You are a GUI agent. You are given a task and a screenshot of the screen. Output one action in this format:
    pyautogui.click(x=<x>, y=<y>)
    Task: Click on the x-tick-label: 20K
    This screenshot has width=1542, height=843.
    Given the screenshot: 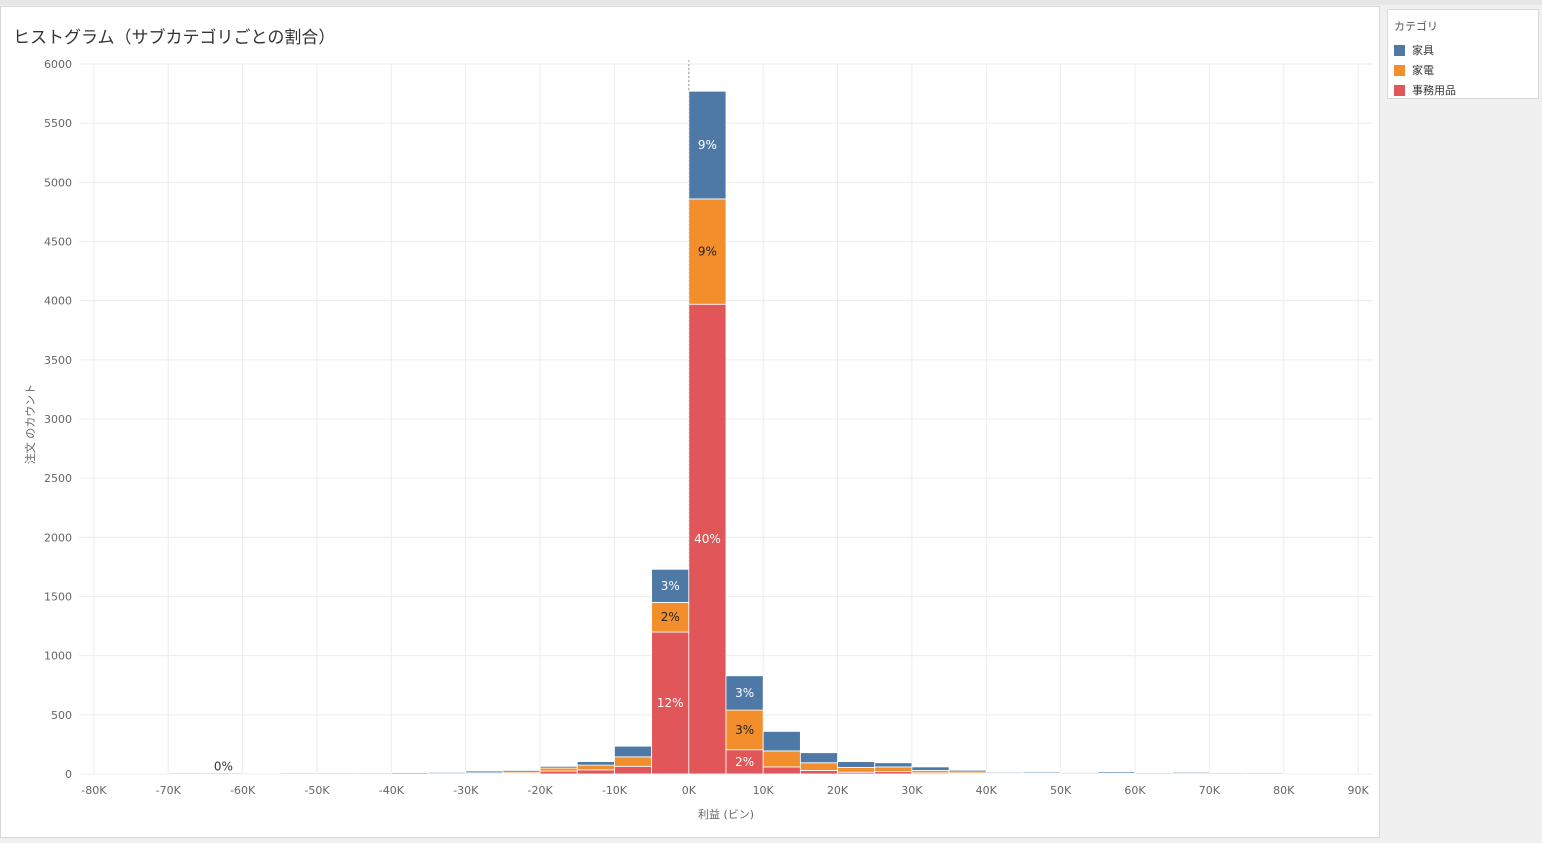 What is the action you would take?
    pyautogui.click(x=838, y=790)
    